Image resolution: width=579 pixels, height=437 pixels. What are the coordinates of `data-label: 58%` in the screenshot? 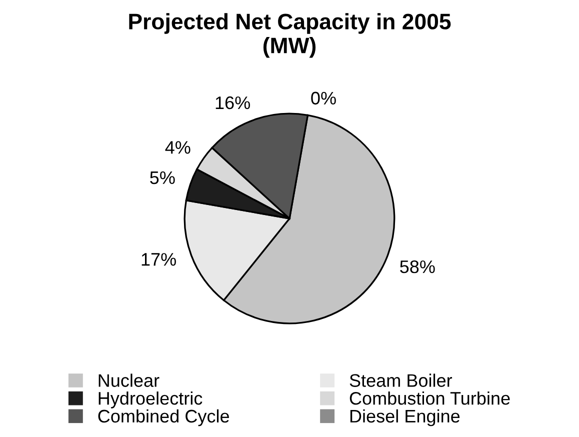 It's located at (417, 267).